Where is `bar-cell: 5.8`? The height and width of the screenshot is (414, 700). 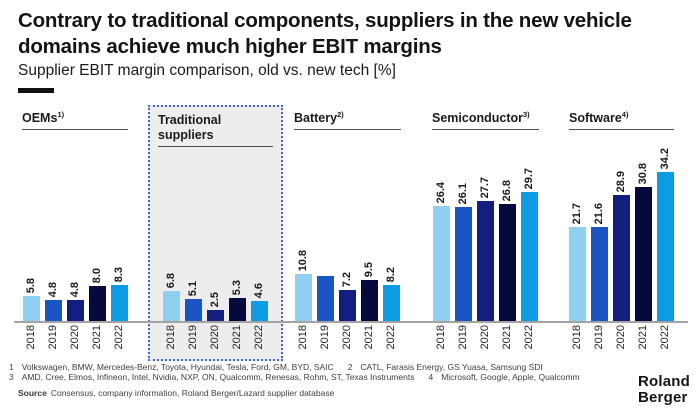
bar-cell: 5.8 is located at coordinates (31, 299).